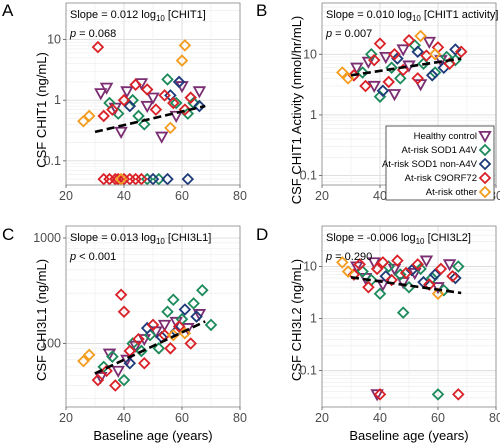  Describe the element at coordinates (296, 110) in the screenshot. I see `y-axis-title-b: CSF CHIT1 Activity (nmol/hr/mL)` at that location.